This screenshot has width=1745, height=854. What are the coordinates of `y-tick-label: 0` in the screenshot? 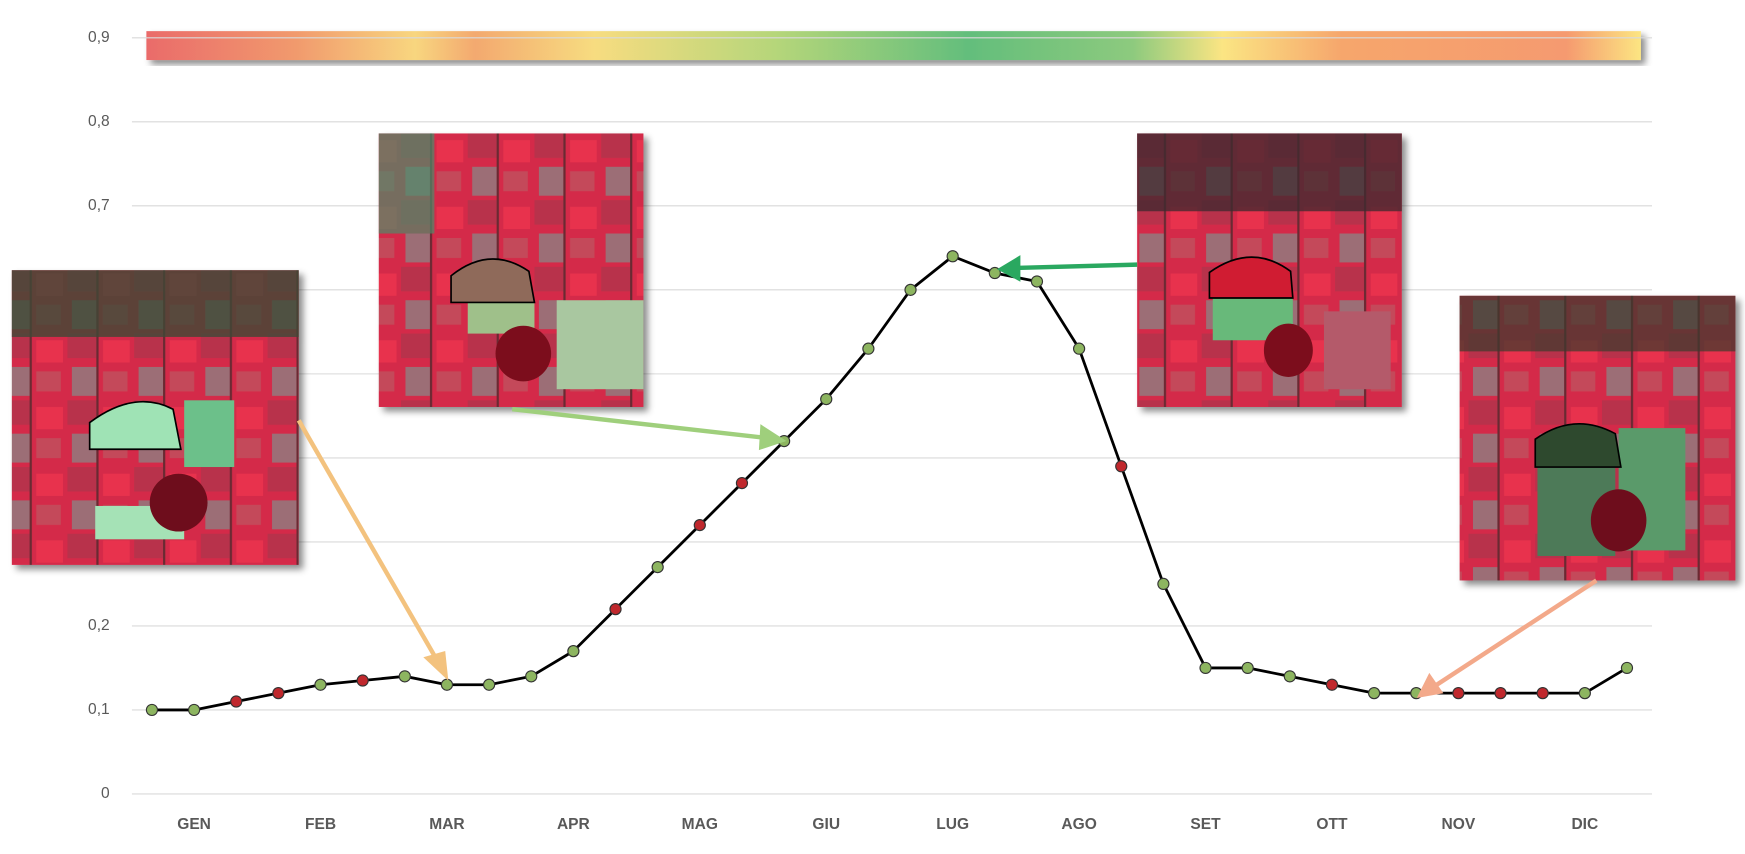 It's located at (105, 793).